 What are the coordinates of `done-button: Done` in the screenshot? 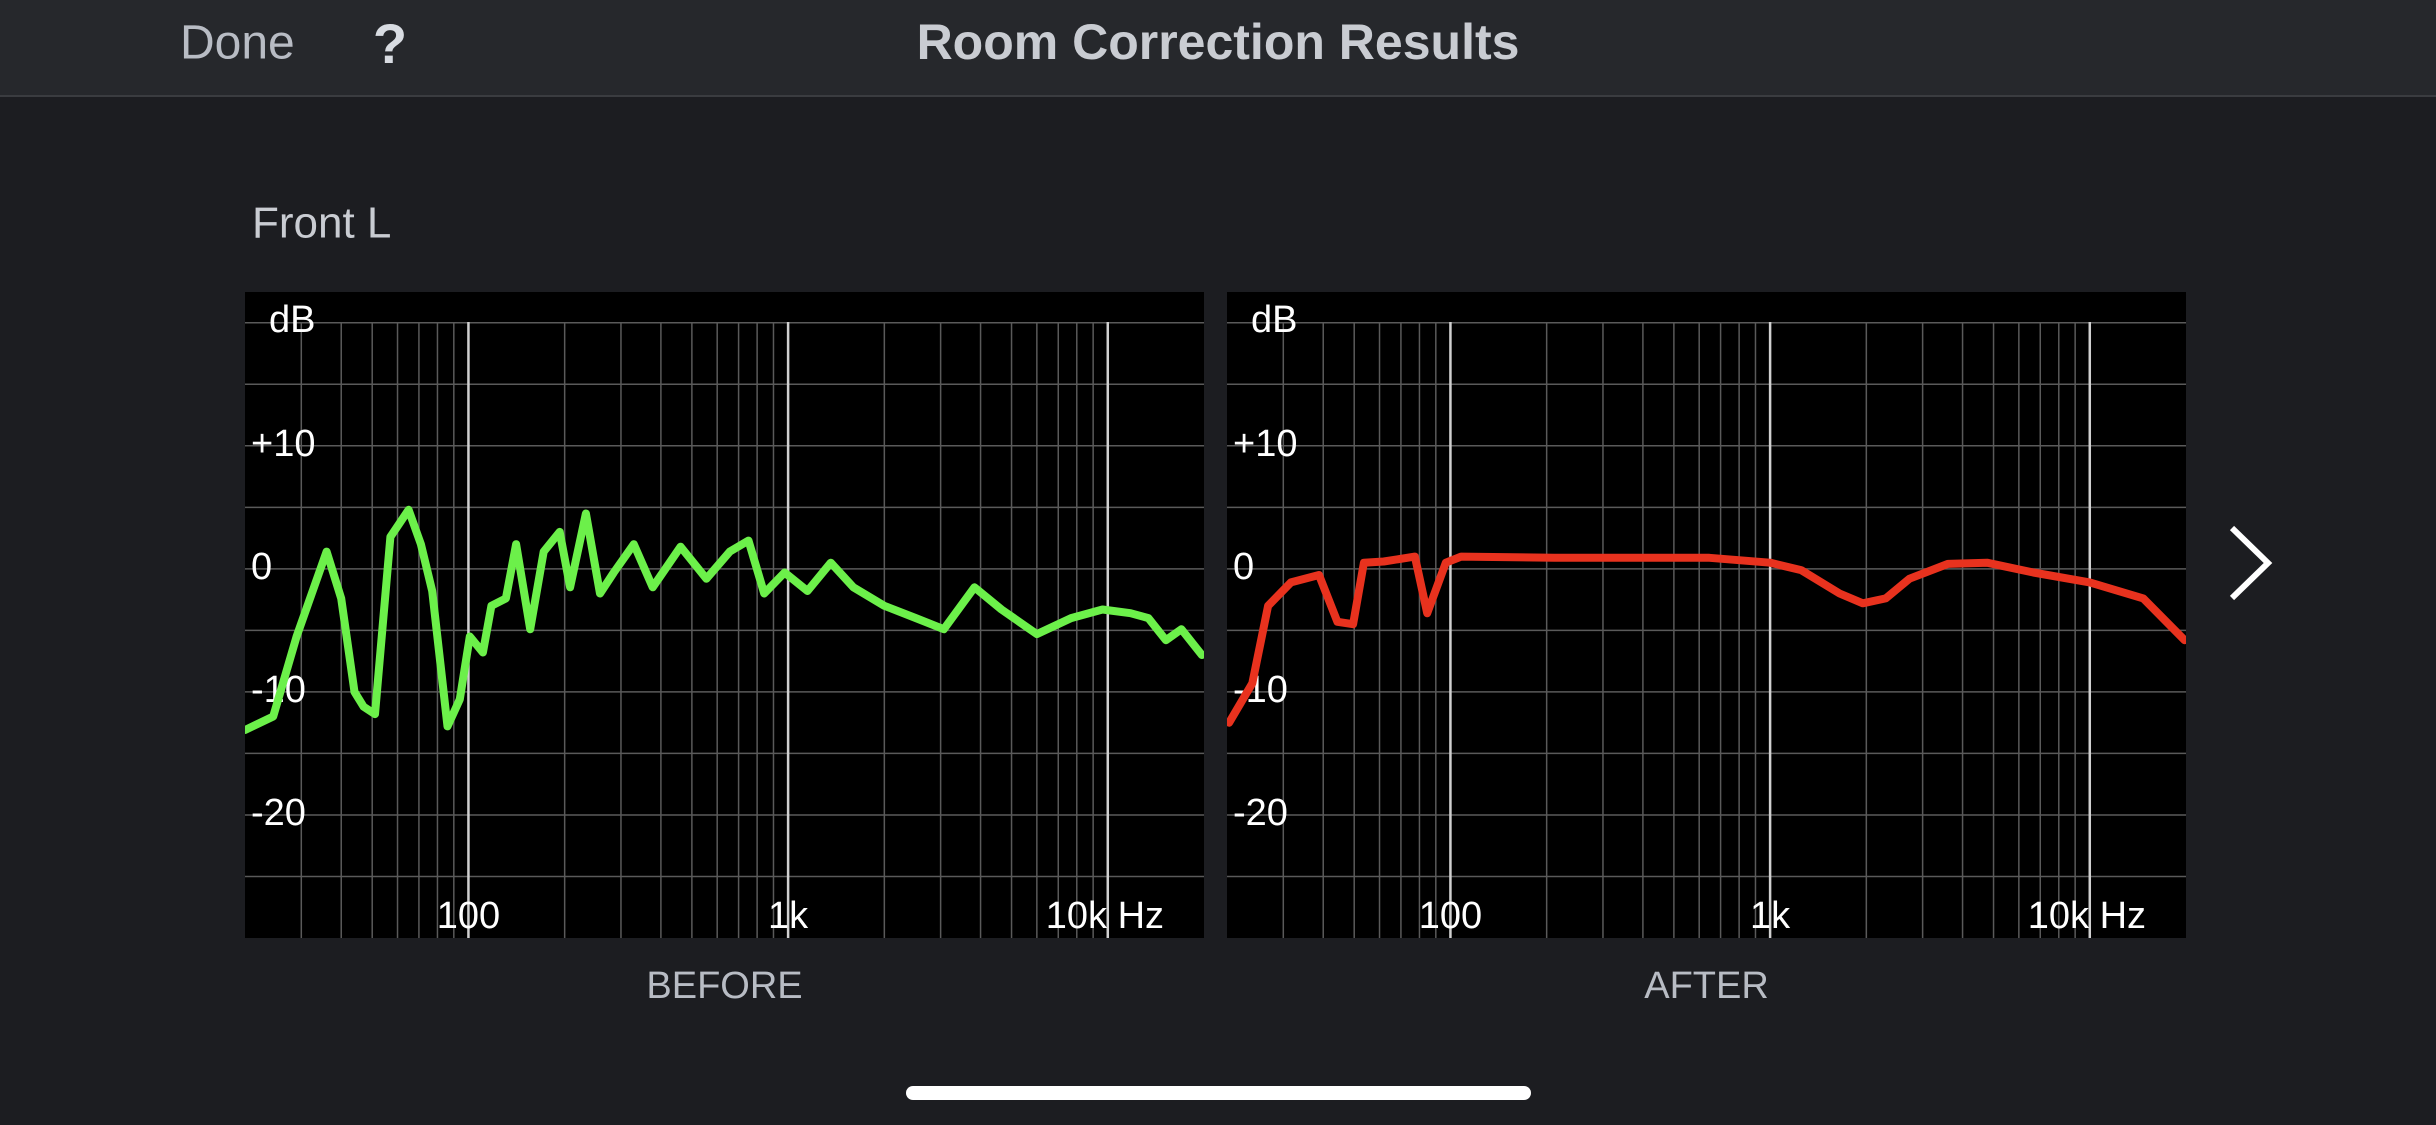 It's located at (237, 43).